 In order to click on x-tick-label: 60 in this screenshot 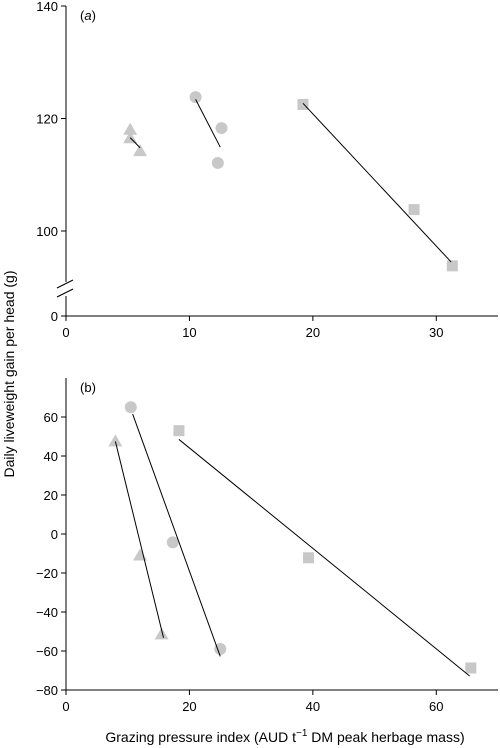, I will do `click(436, 706)`.